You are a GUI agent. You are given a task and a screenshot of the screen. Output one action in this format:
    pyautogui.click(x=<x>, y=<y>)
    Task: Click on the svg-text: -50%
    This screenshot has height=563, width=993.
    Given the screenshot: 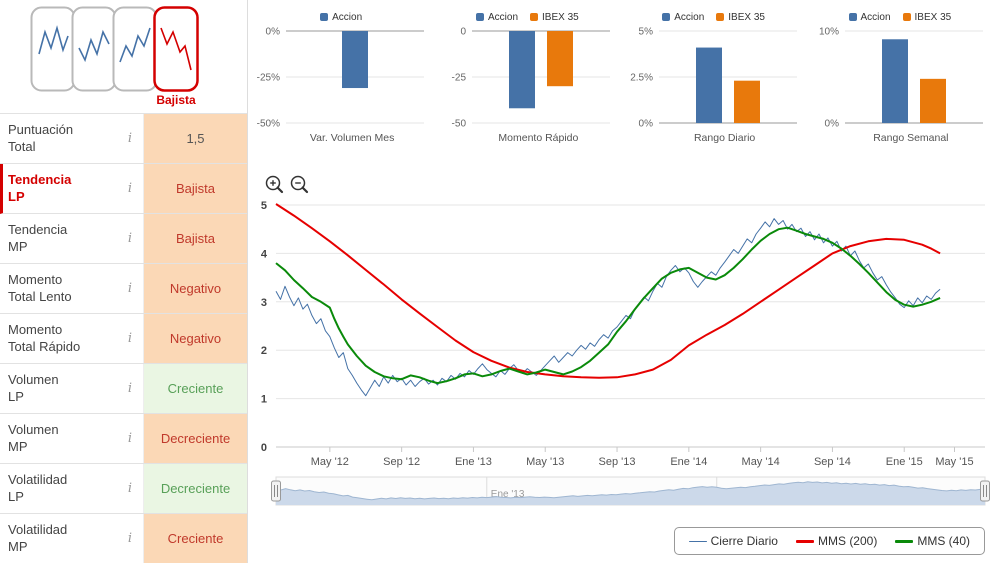 What is the action you would take?
    pyautogui.click(x=268, y=124)
    